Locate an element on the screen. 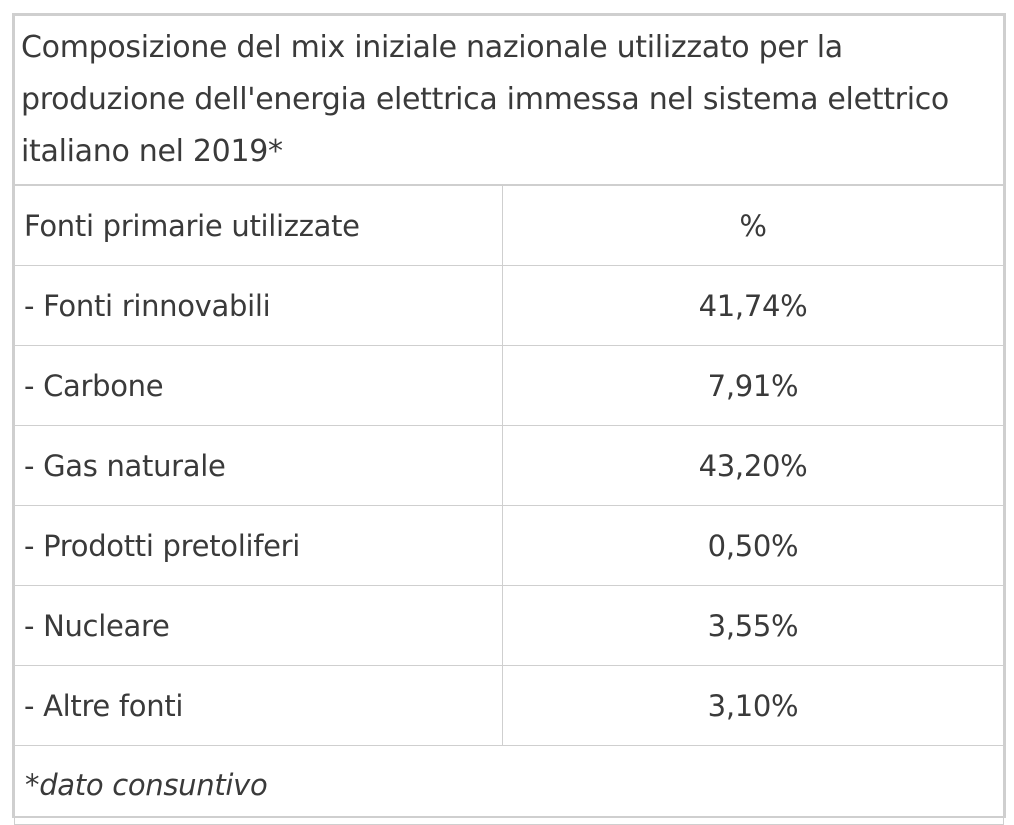  table-footnote: *dato consuntivo is located at coordinates (509, 785).